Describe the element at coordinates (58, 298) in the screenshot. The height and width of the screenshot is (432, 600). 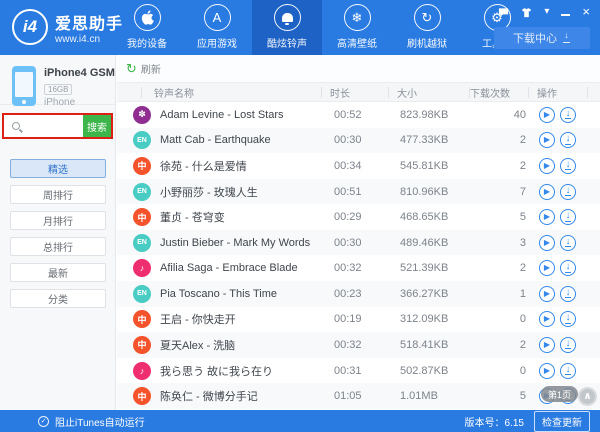
I see `category-genres: 分类` at that location.